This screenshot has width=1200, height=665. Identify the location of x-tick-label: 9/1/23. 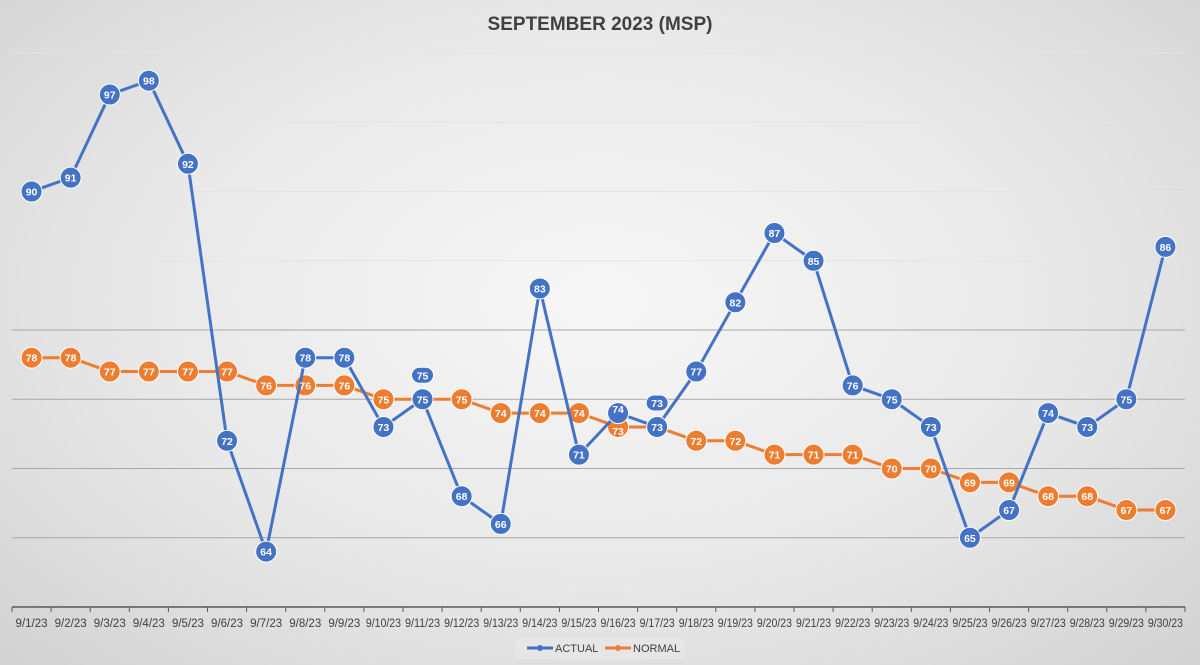
(32, 624).